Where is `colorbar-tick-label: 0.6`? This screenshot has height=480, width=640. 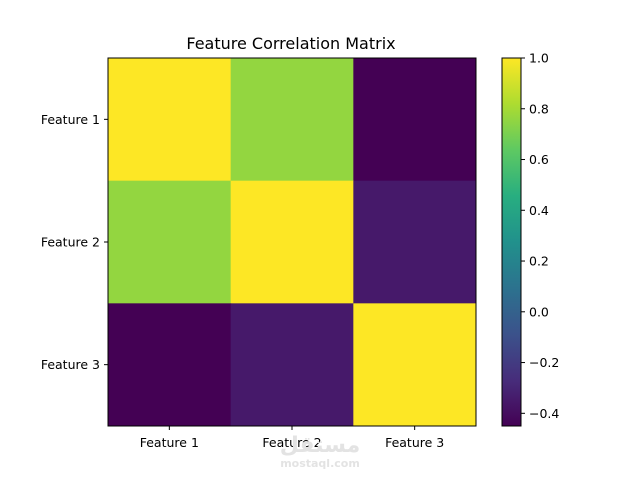
colorbar-tick-label: 0.6 is located at coordinates (539, 159).